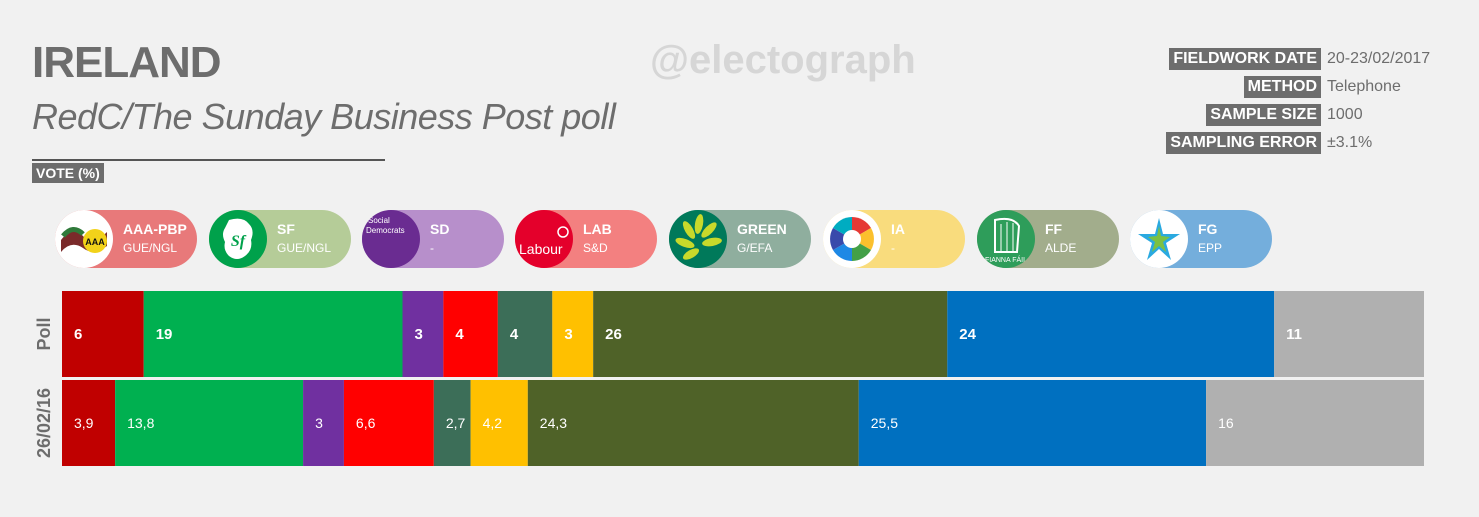 Image resolution: width=1479 pixels, height=517 pixels. Describe the element at coordinates (783, 60) in the screenshot. I see `watermark: @electograph` at that location.